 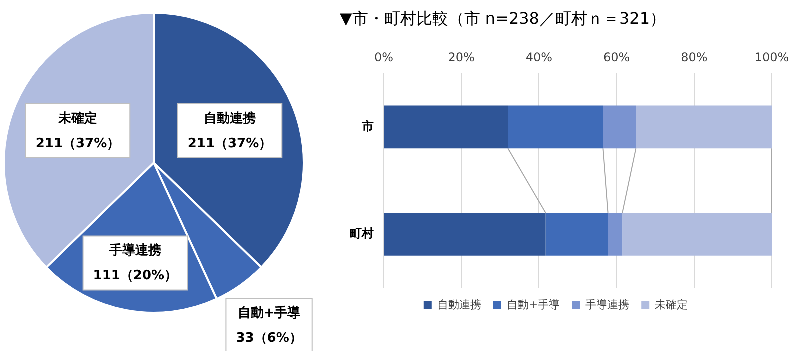 What do you see at coordinates (671, 305) in the screenshot?
I see `legend-label: 未確定` at bounding box center [671, 305].